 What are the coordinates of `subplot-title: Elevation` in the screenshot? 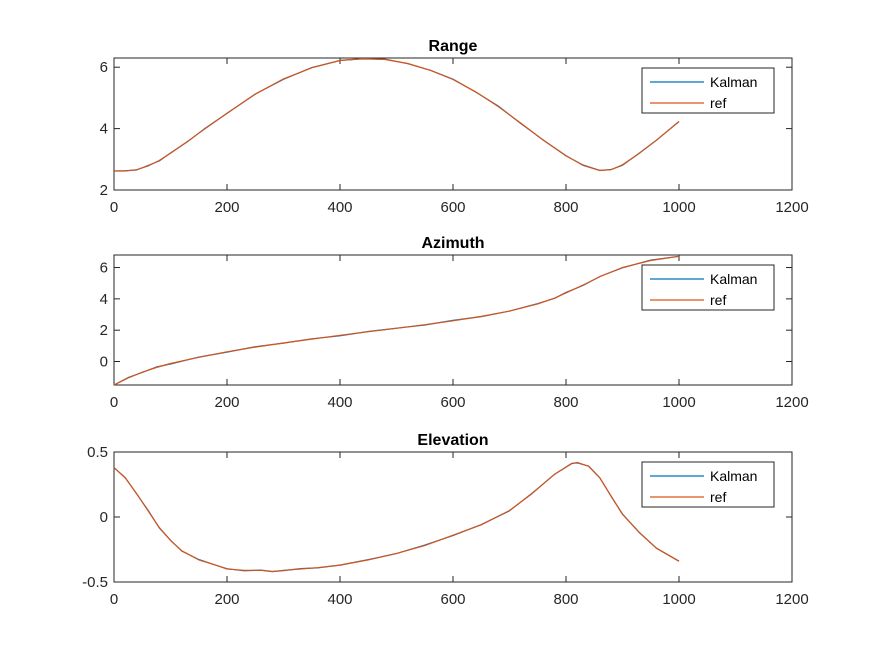 It's located at (452, 440).